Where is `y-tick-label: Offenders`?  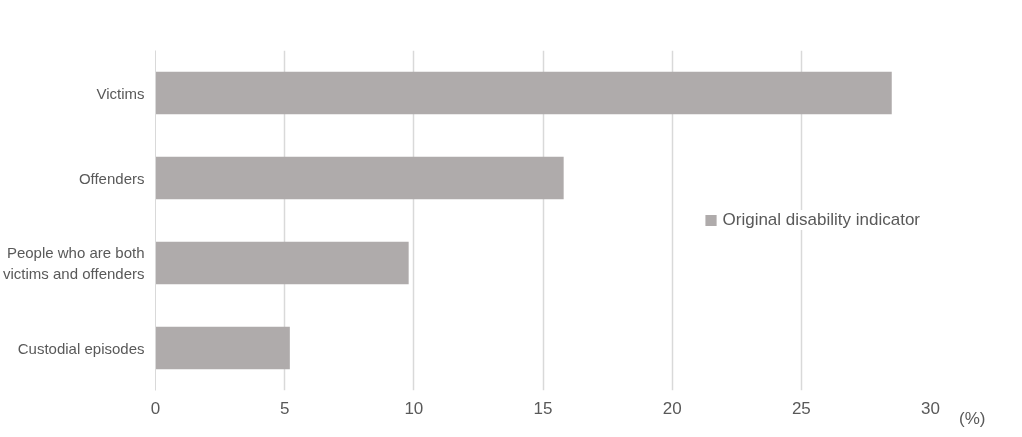
y-tick-label: Offenders is located at coordinates (111, 178).